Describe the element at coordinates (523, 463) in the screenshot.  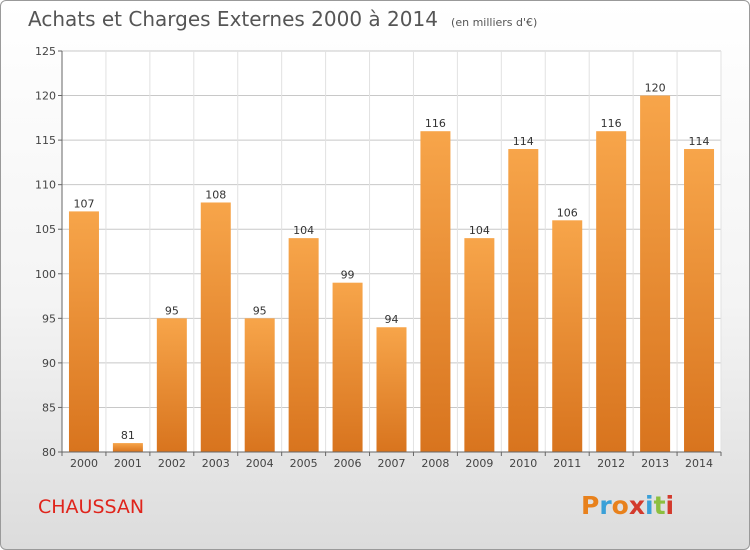
I see `x-tick-label: 2010` at that location.